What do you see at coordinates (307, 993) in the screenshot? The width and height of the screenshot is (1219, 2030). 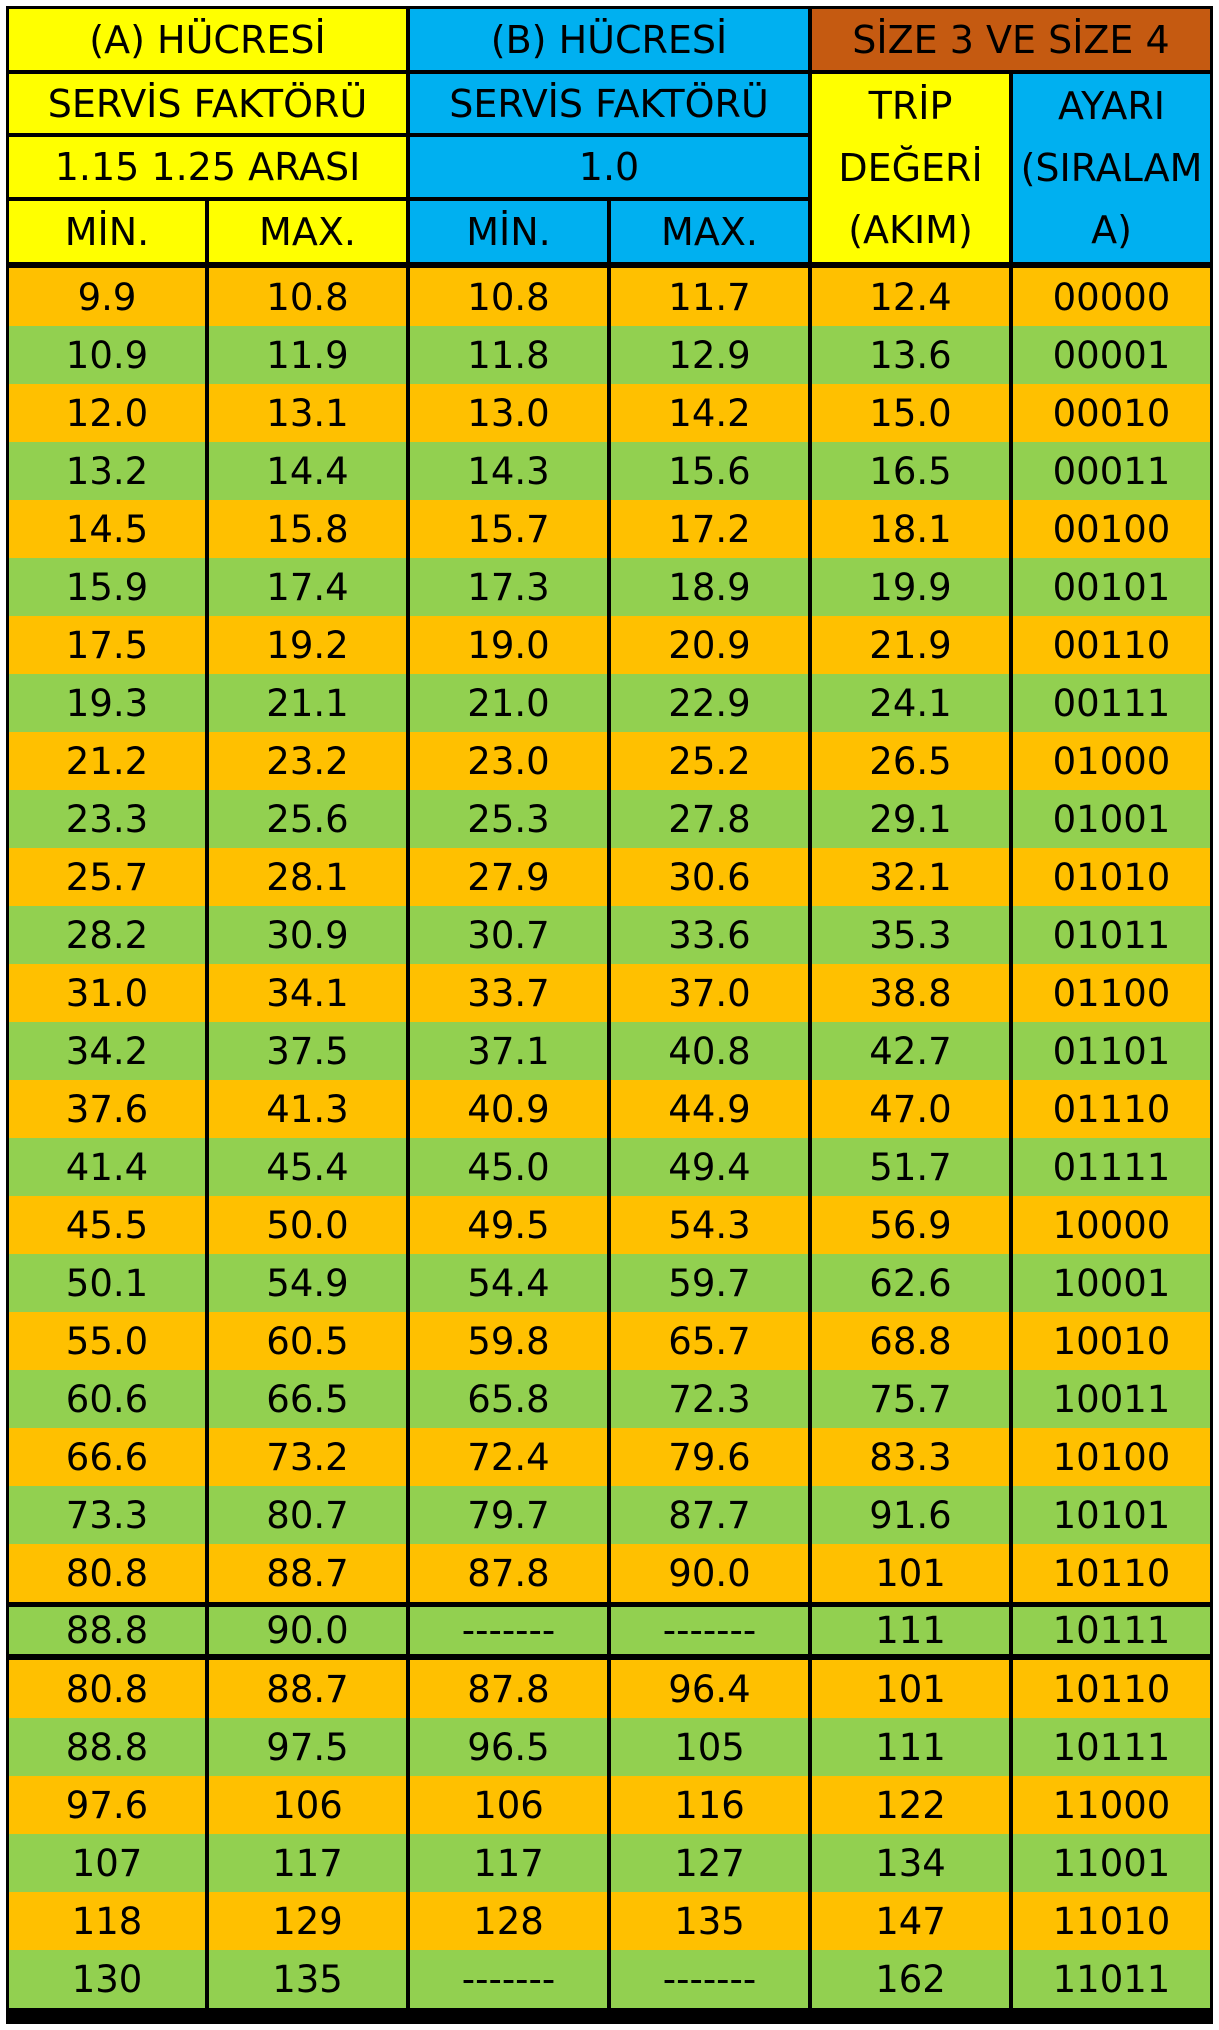 I see `max-a-cell: 34.1` at bounding box center [307, 993].